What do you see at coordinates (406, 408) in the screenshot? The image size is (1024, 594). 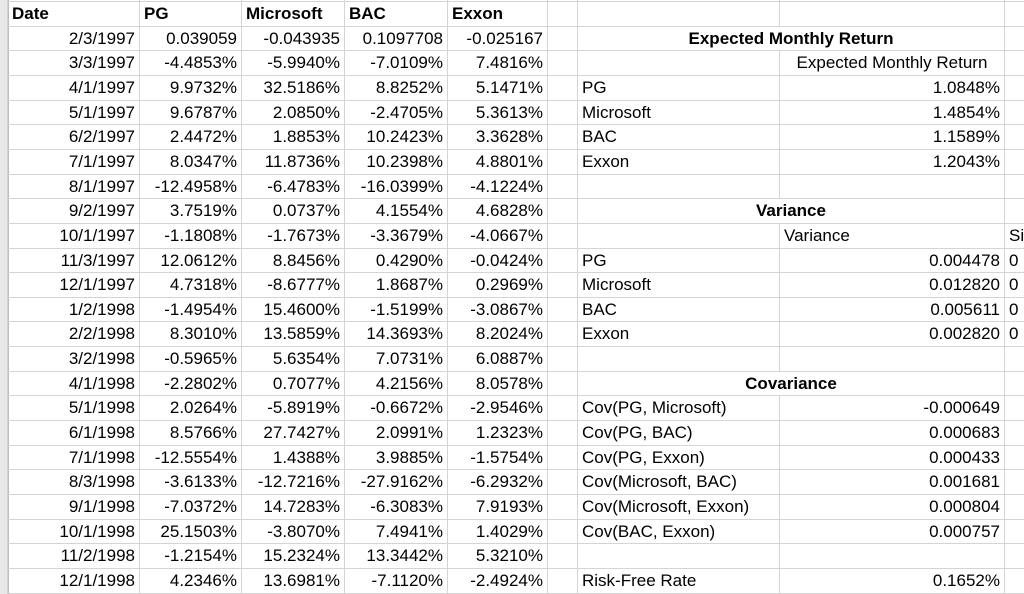 I see `return-cell: -0.6672%` at bounding box center [406, 408].